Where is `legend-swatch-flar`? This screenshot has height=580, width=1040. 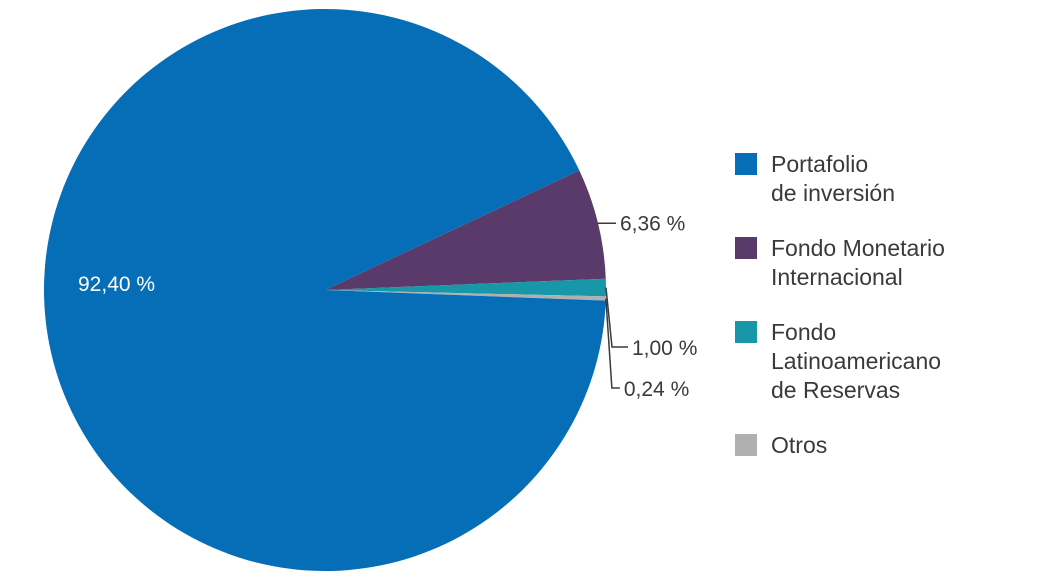 legend-swatch-flar is located at coordinates (746, 332).